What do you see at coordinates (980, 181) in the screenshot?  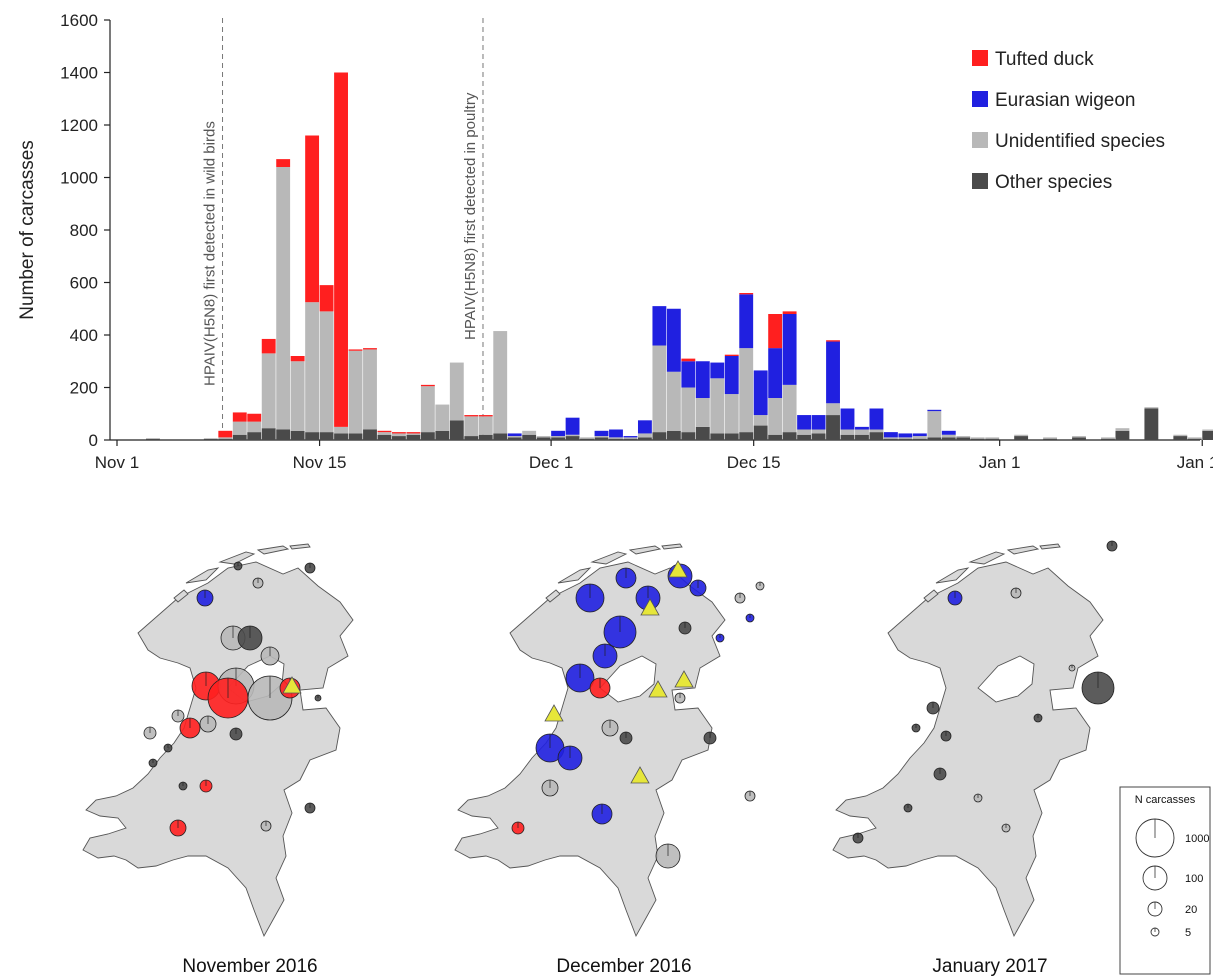 I see `legend-swatch` at bounding box center [980, 181].